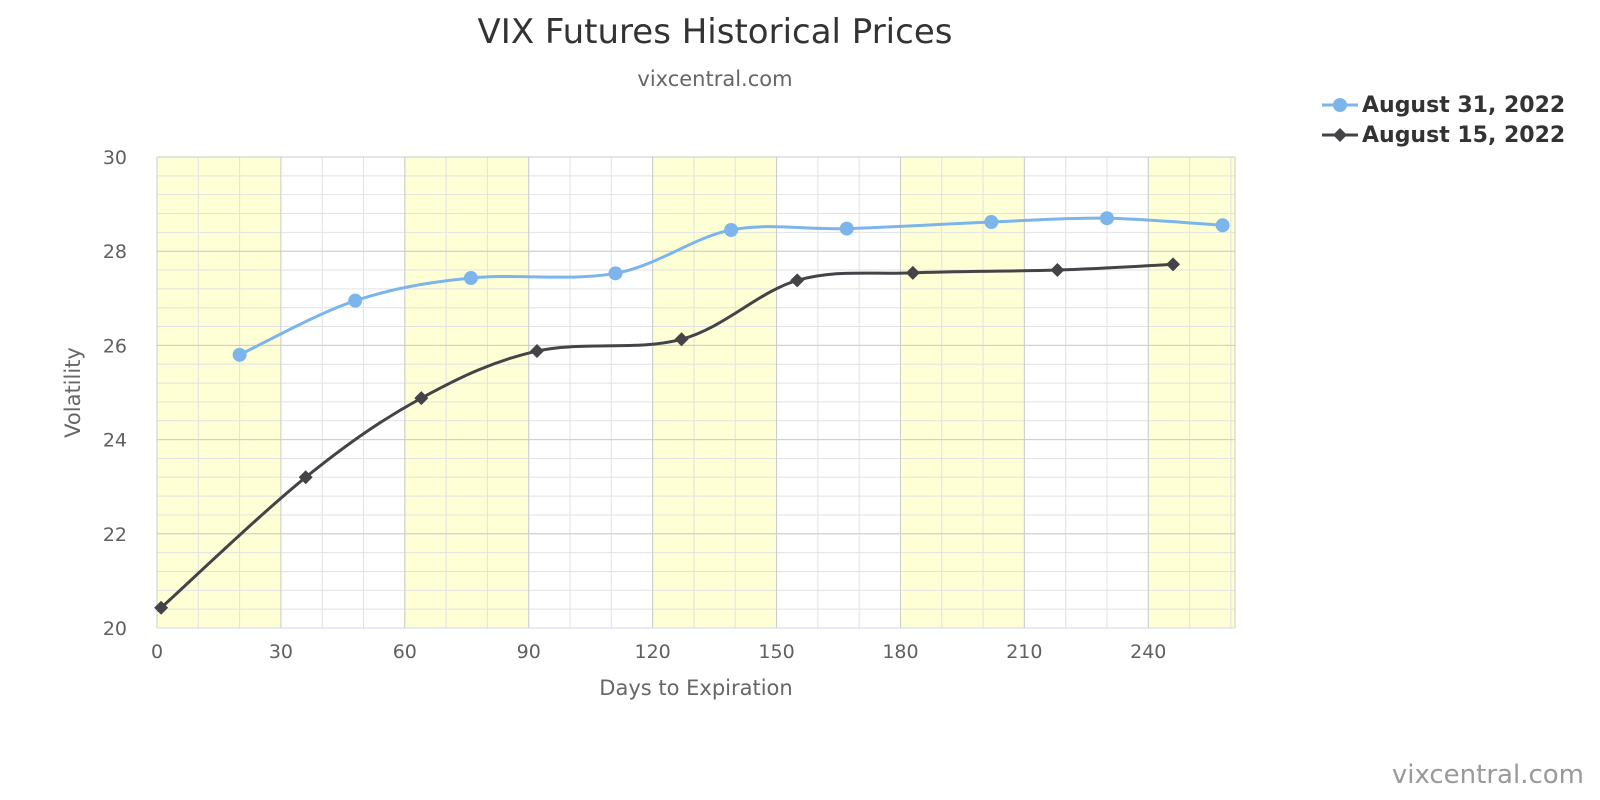 The width and height of the screenshot is (1600, 800). Describe the element at coordinates (281, 652) in the screenshot. I see `x-tick-label: 30` at that location.